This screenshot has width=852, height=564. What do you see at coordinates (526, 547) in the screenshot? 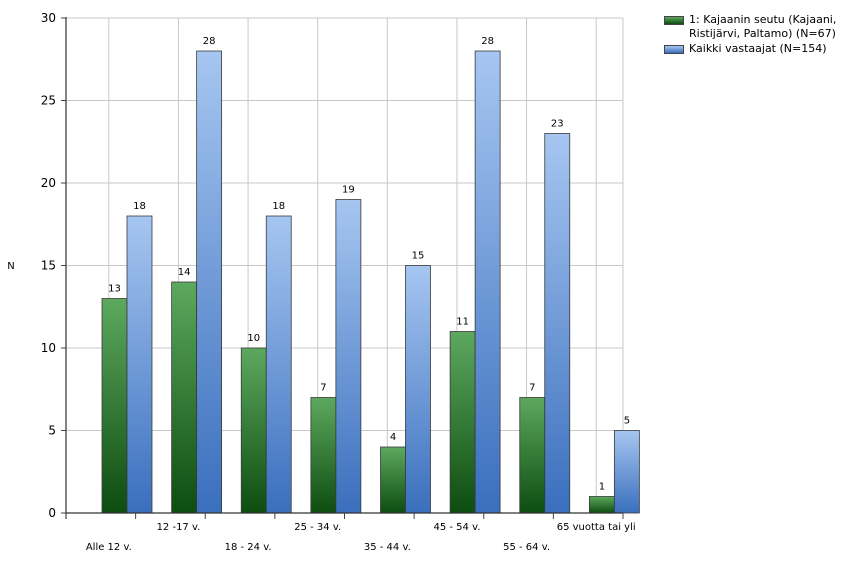
I see `x-tick-label: 55 - 64 v.` at bounding box center [526, 547].